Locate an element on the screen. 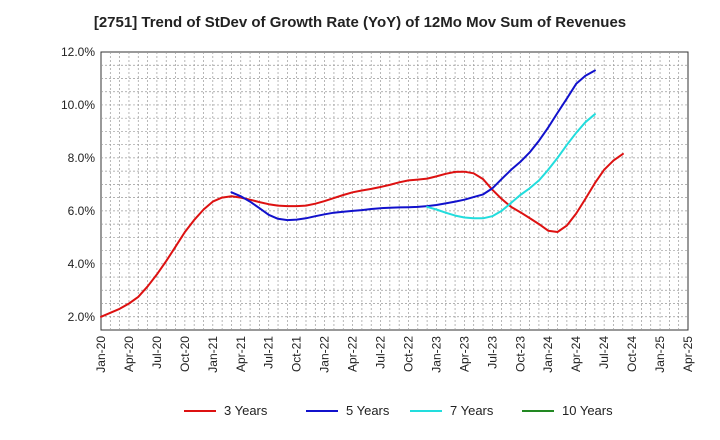 Image resolution: width=720 pixels, height=440 pixels. legend: 3 Years 5 Years 7 Years 10 Years is located at coordinates (398, 410).